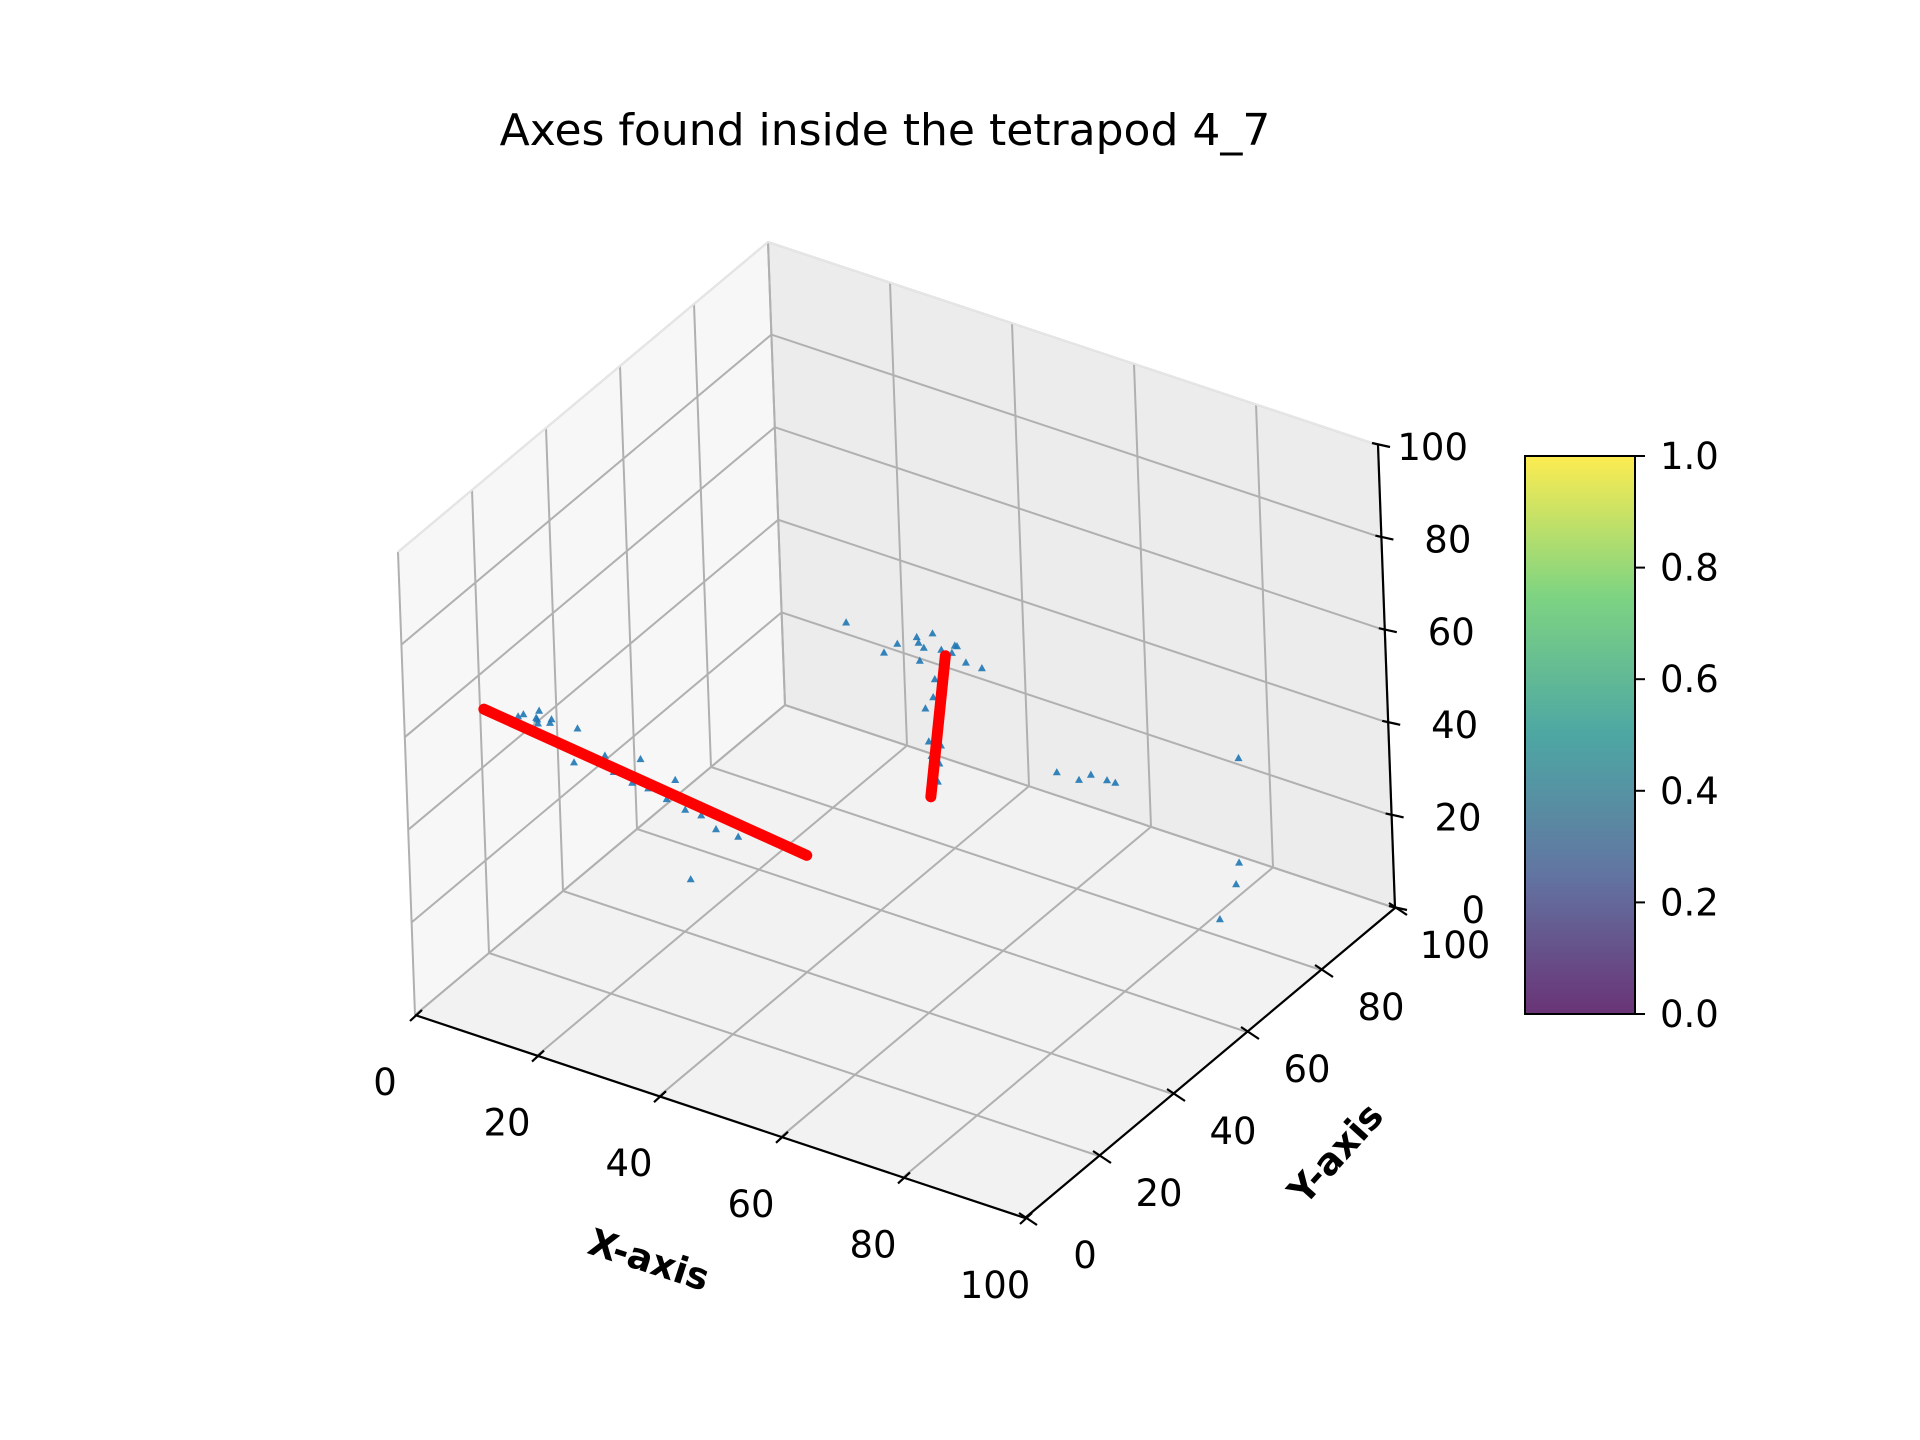 This screenshot has height=1440, width=1920. I want to click on y-axis-line, so click(1210, 1063).